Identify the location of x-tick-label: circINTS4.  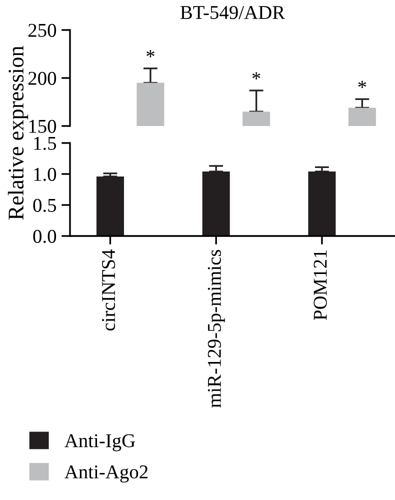
(109, 290).